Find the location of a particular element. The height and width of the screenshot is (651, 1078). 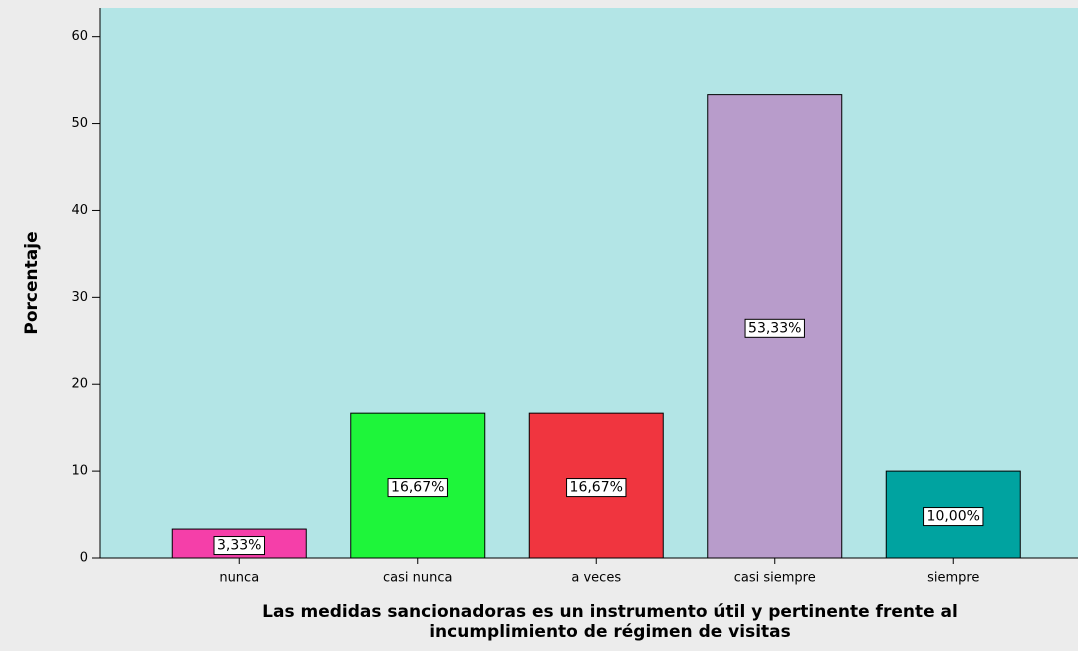

x-tick-label: casi siempre is located at coordinates (775, 578).